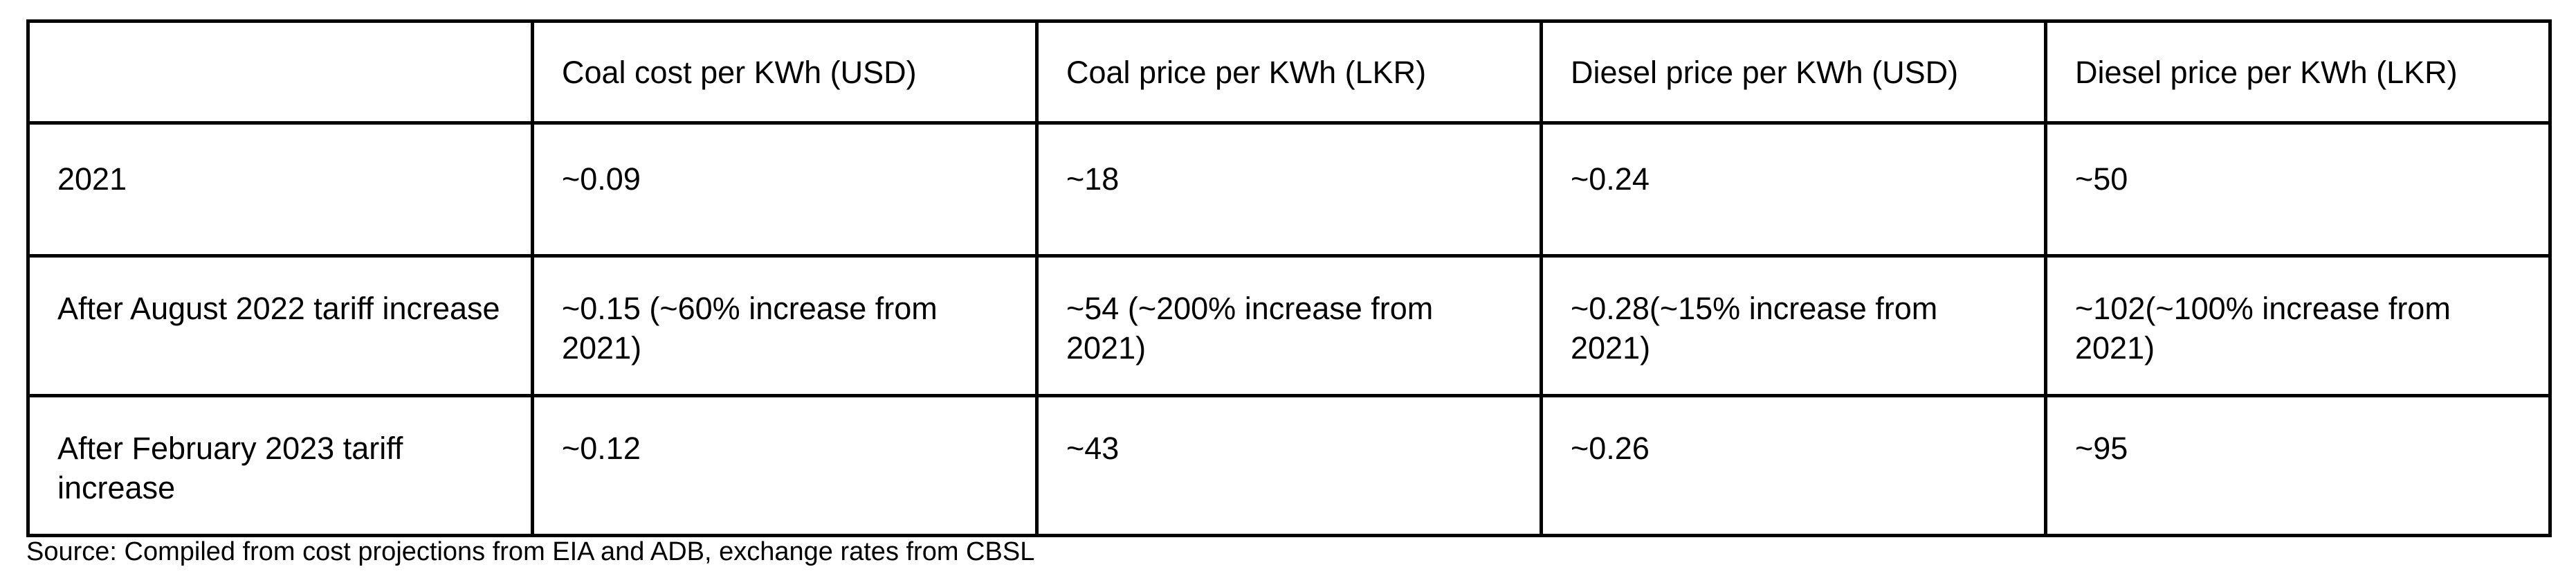 The image size is (2576, 576). Describe the element at coordinates (280, 465) in the screenshot. I see `row-label-cell: After February 2023 tariff increase` at that location.